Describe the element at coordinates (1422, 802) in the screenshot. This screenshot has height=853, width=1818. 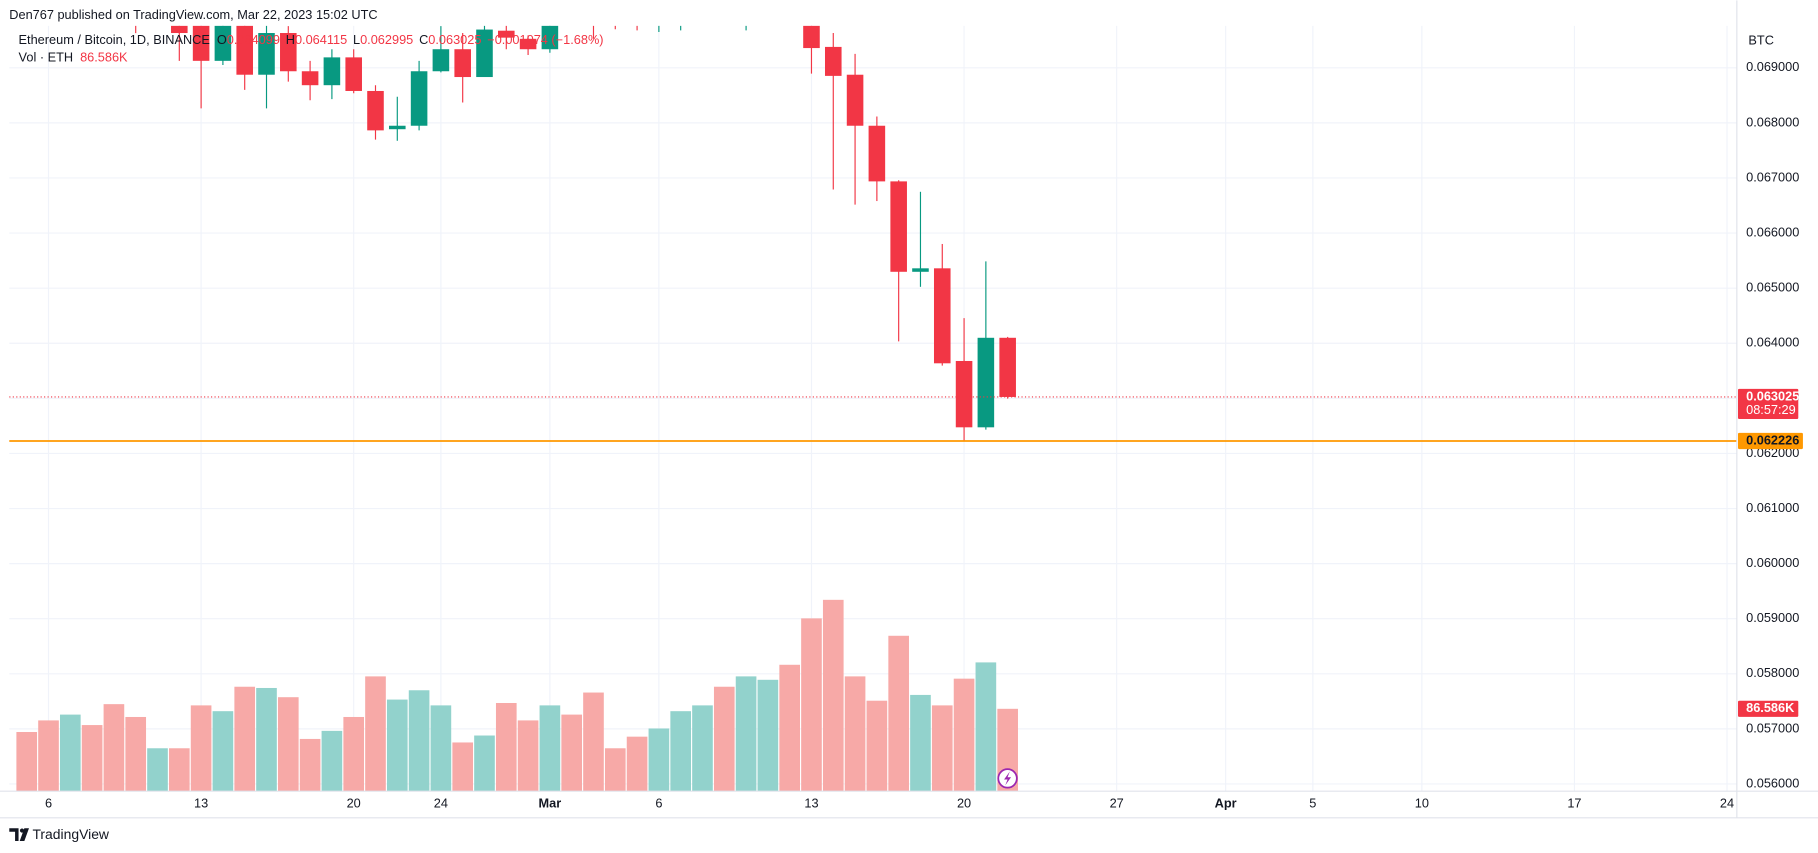
I see `x-tick-label: 10` at that location.